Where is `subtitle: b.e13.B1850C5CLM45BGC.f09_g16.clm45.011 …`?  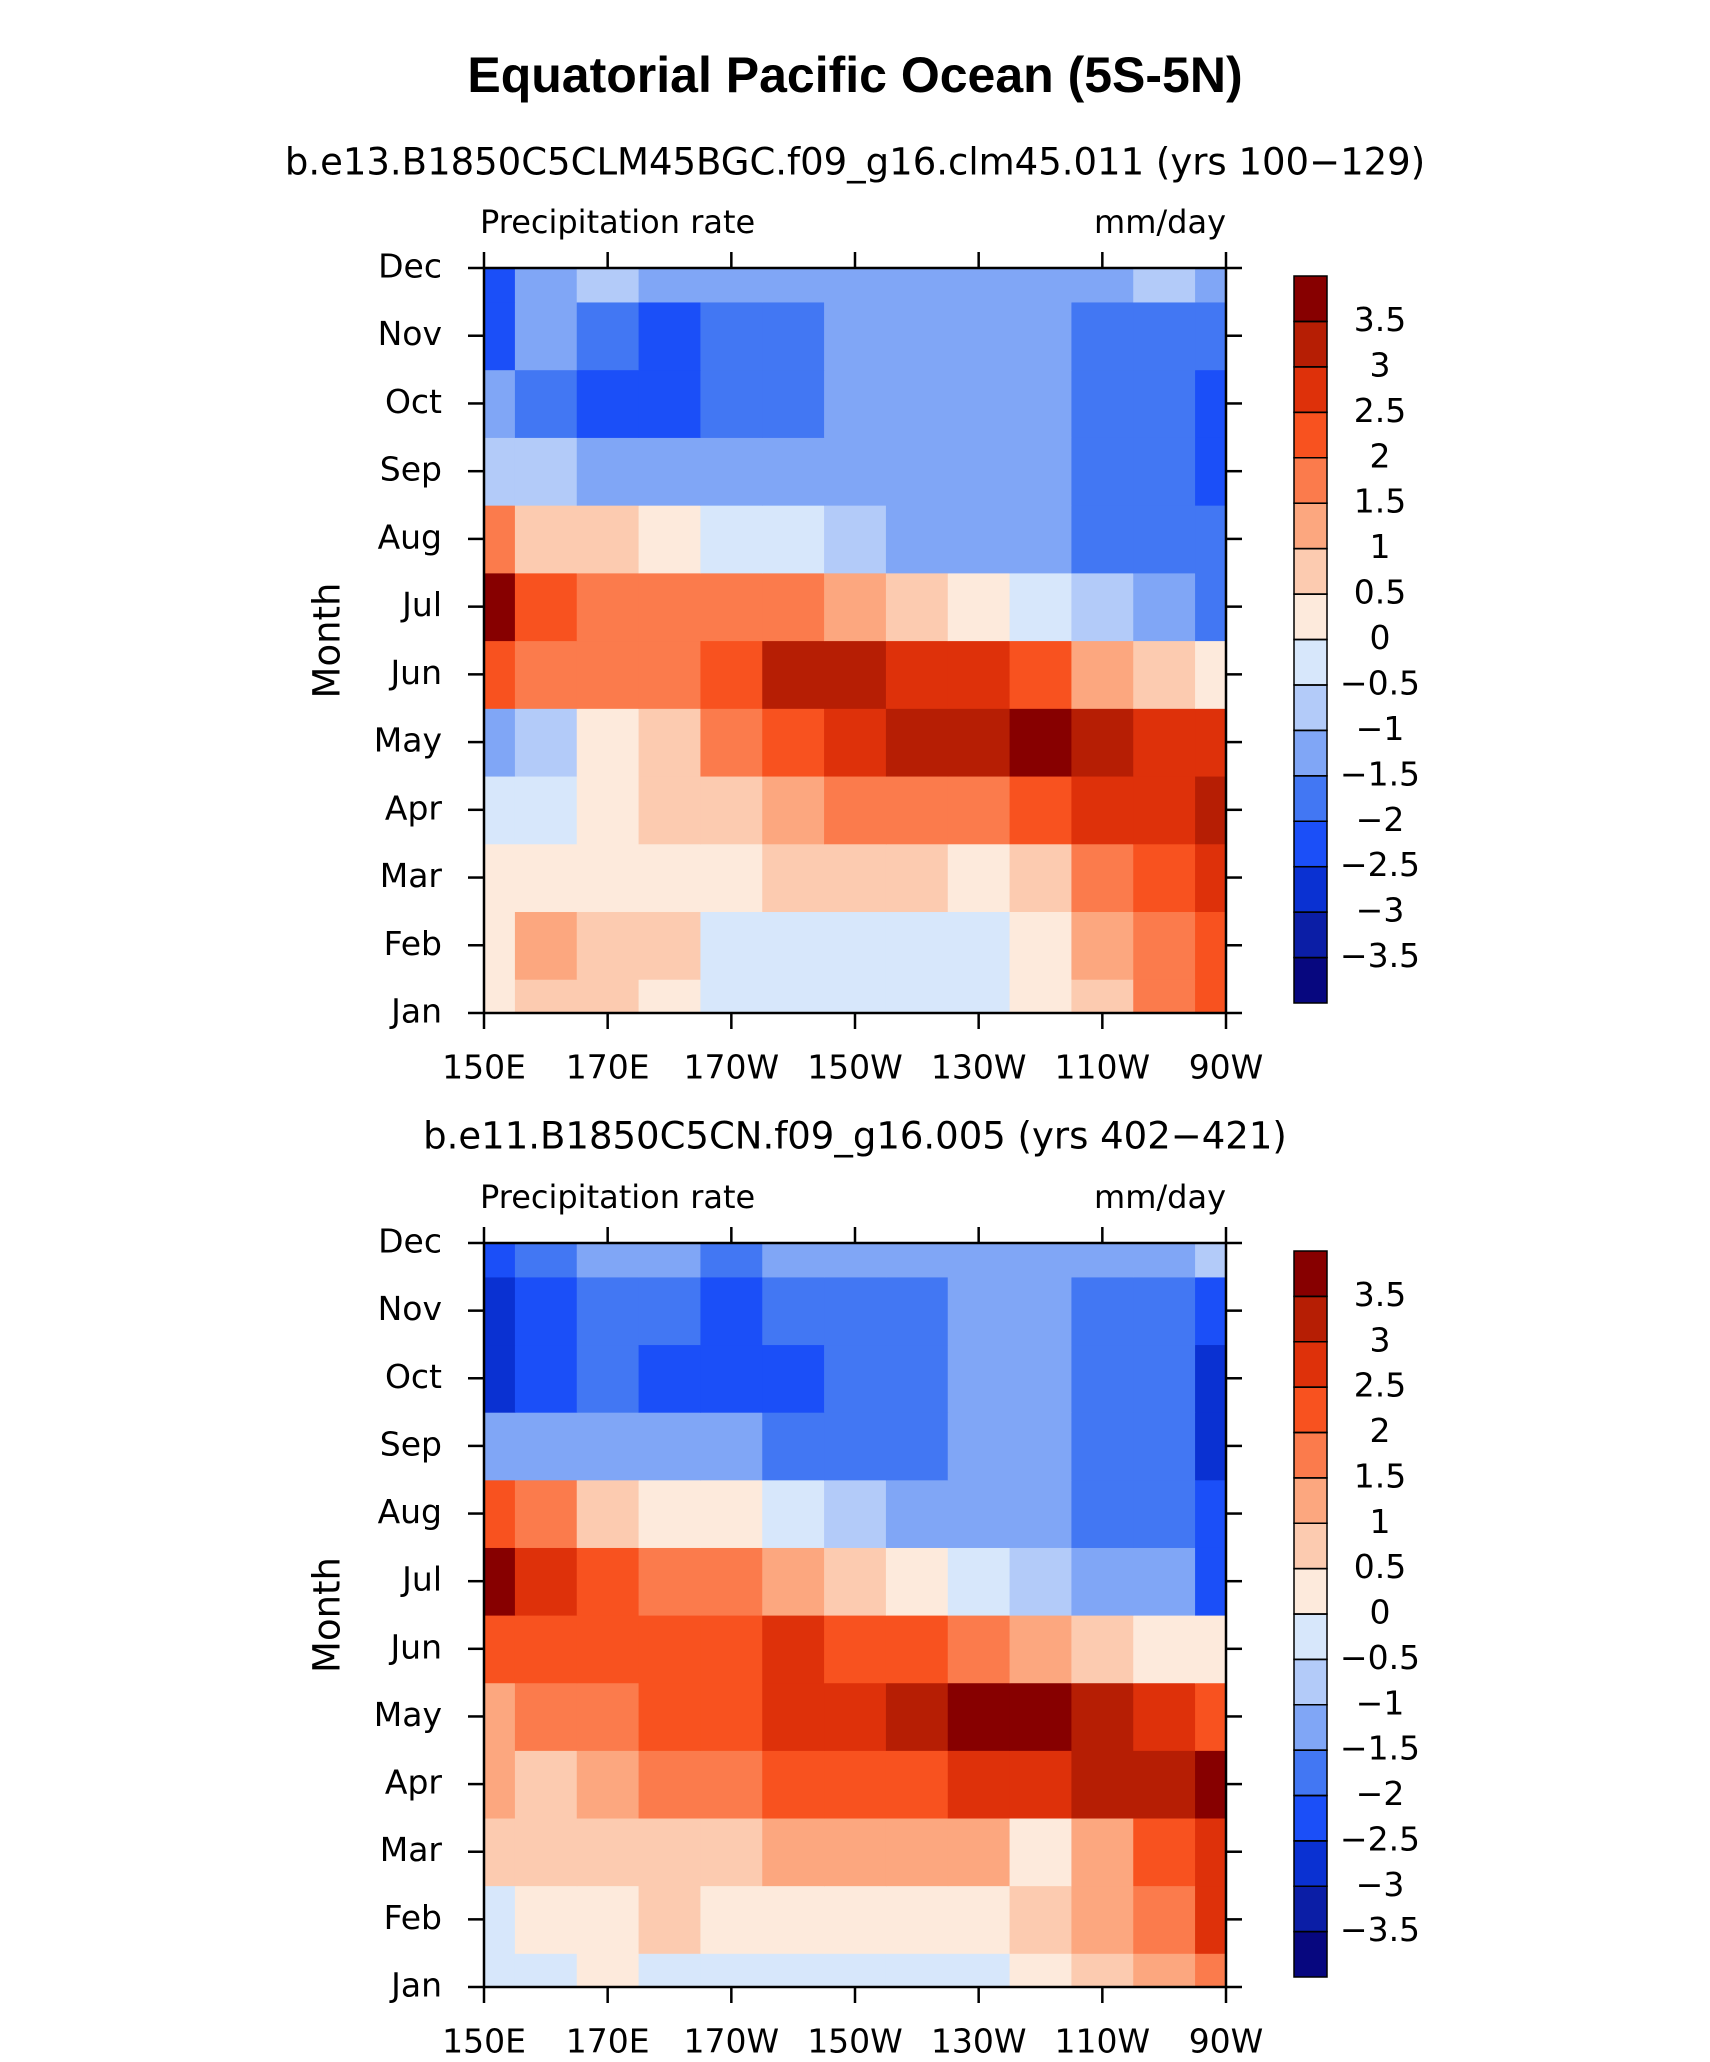
subtitle: b.e13.B1850C5CLM45BGC.f09_g16.clm45.011 … is located at coordinates (855, 162).